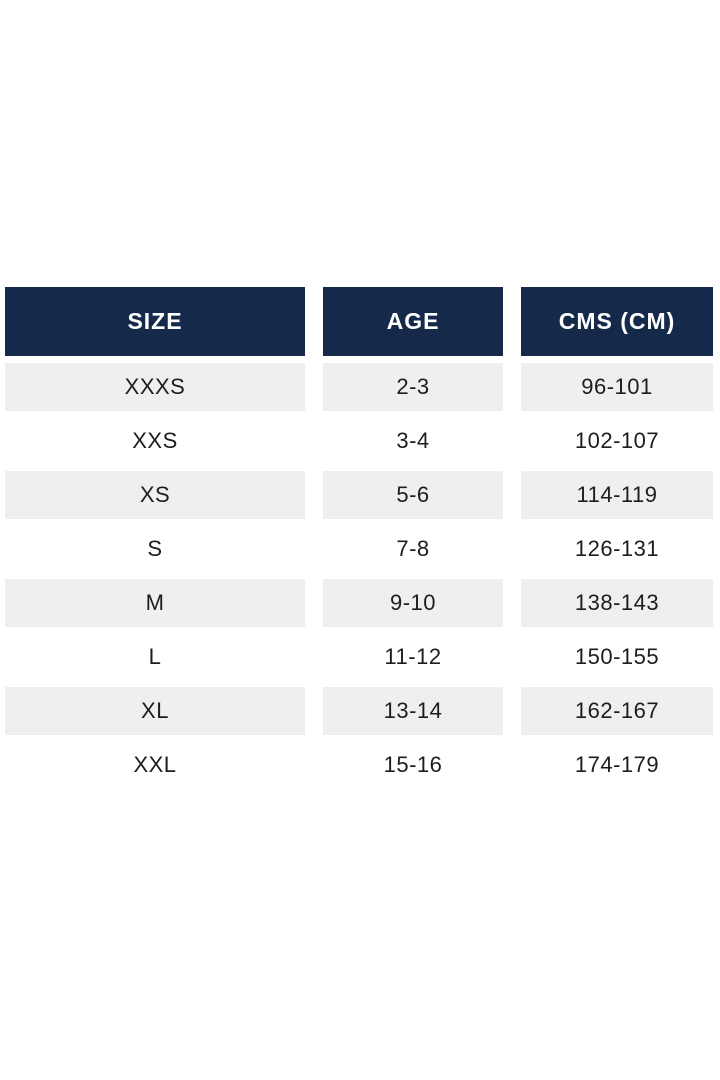 This screenshot has height=1080, width=720. Describe the element at coordinates (413, 387) in the screenshot. I see `table-cell-age: 2-3` at that location.